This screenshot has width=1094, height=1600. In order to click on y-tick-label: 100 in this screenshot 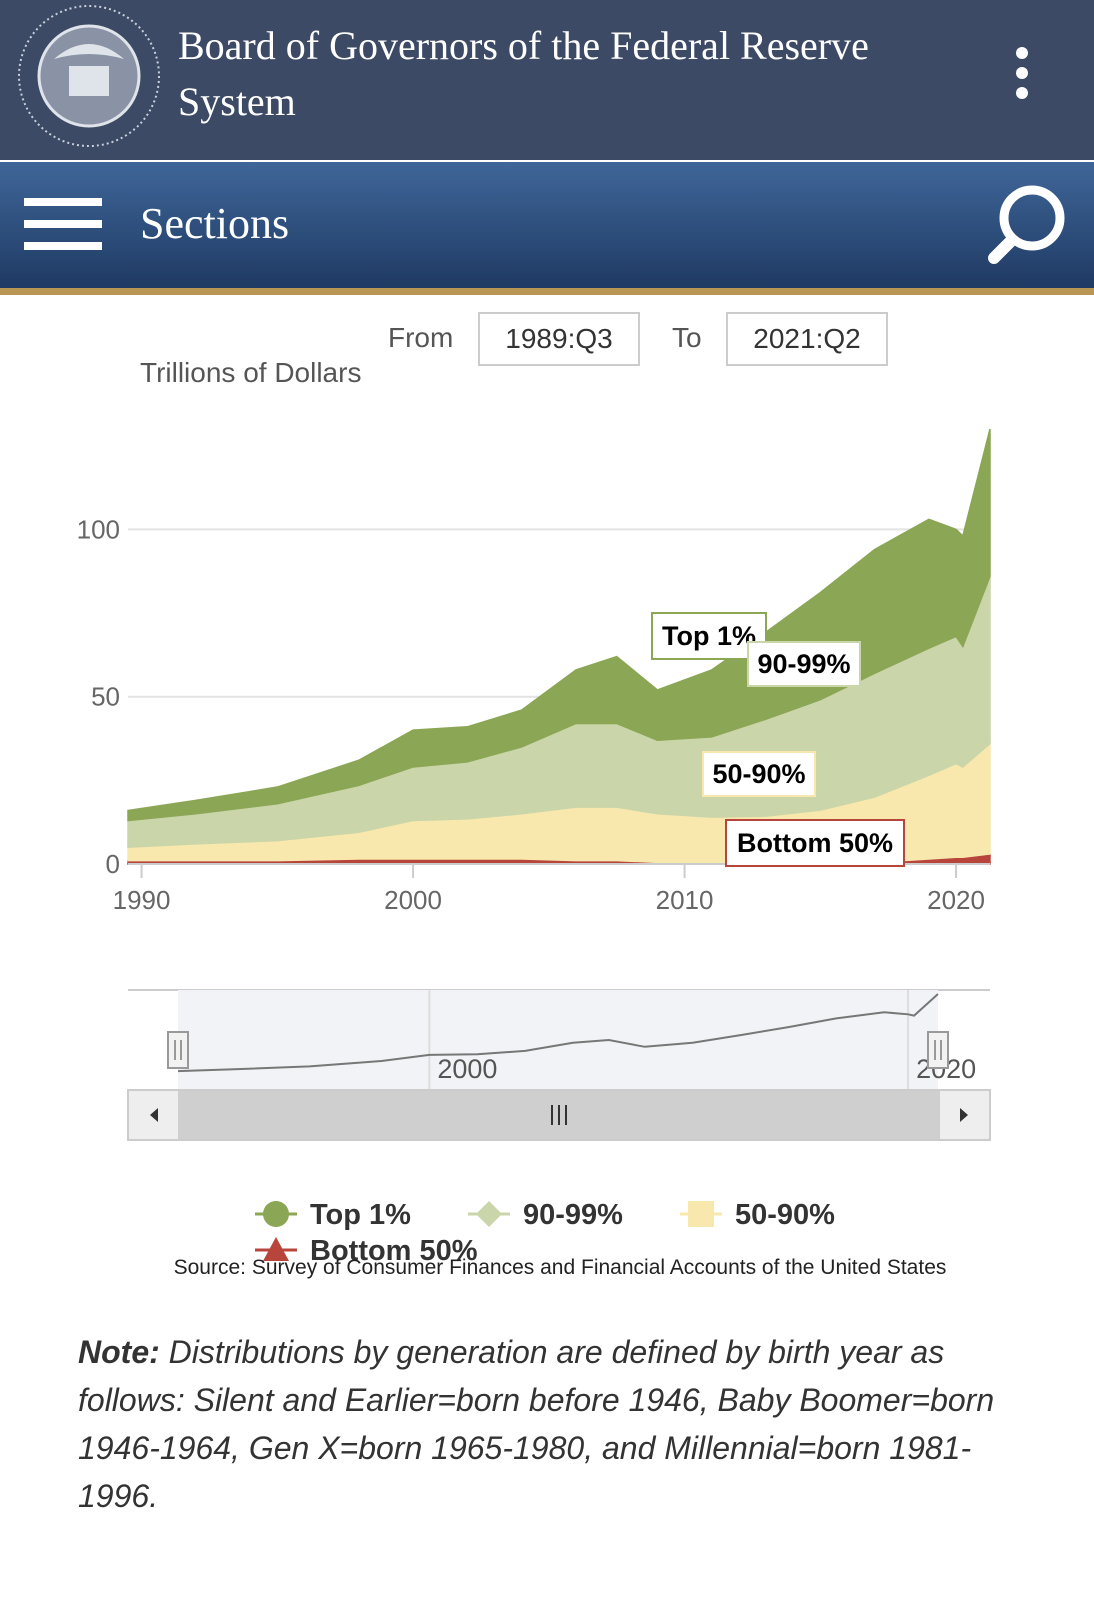, I will do `click(98, 529)`.